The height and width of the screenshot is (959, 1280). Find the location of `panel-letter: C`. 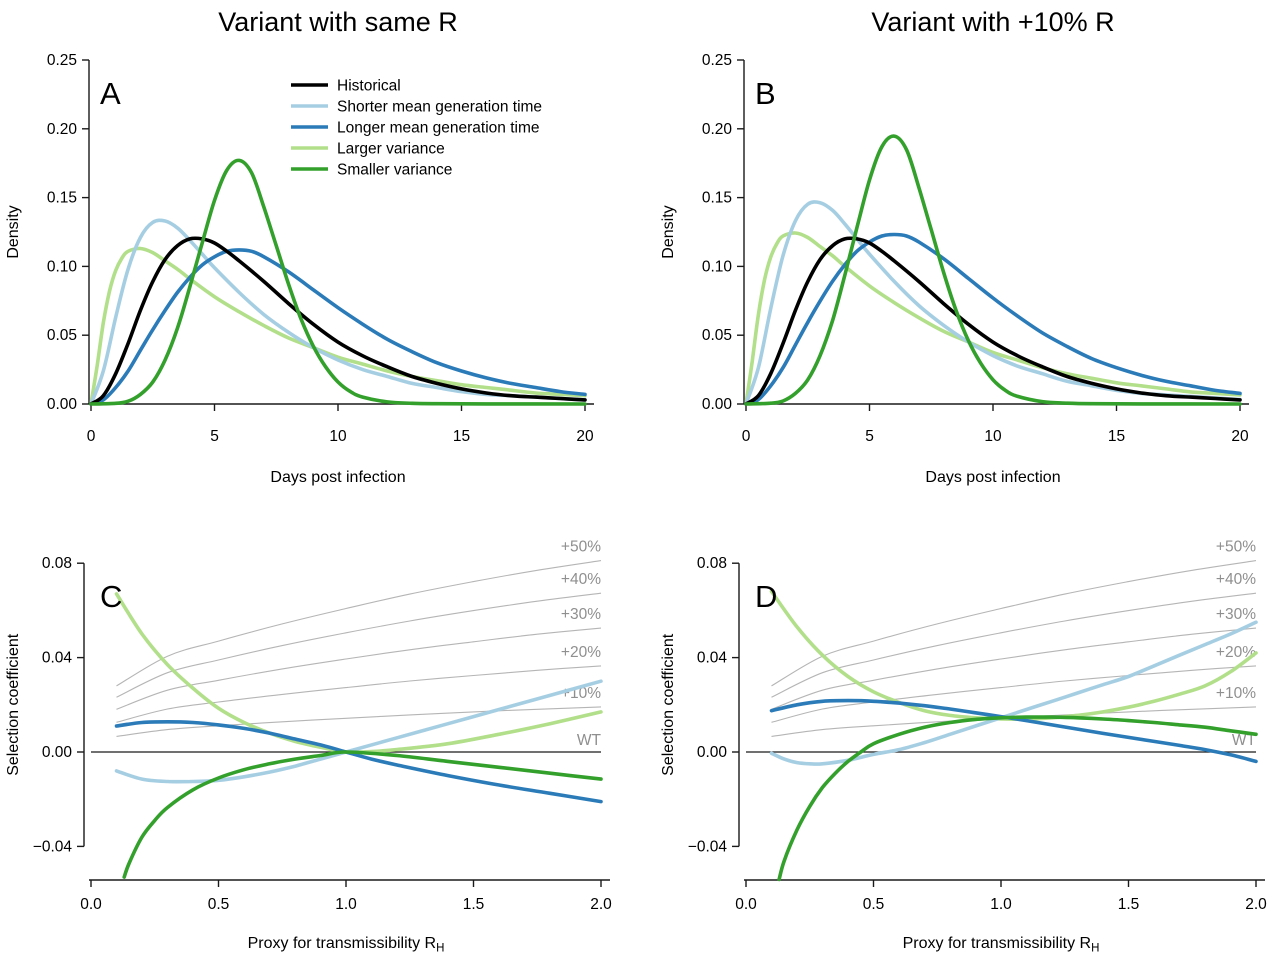

panel-letter: C is located at coordinates (111, 596).